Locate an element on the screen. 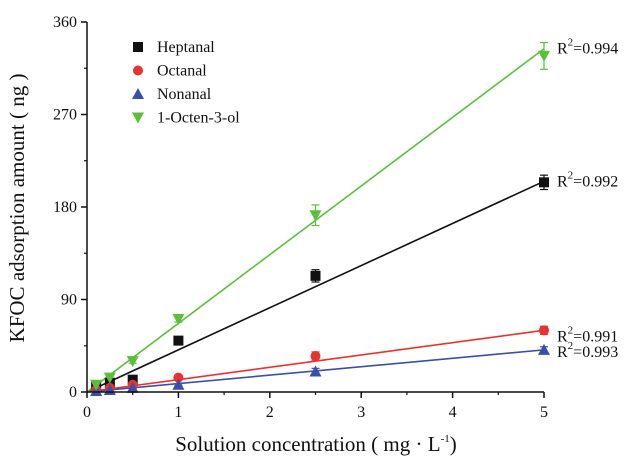 Image resolution: width=640 pixels, height=460 pixels. y-tick-label: 270 is located at coordinates (65, 115).